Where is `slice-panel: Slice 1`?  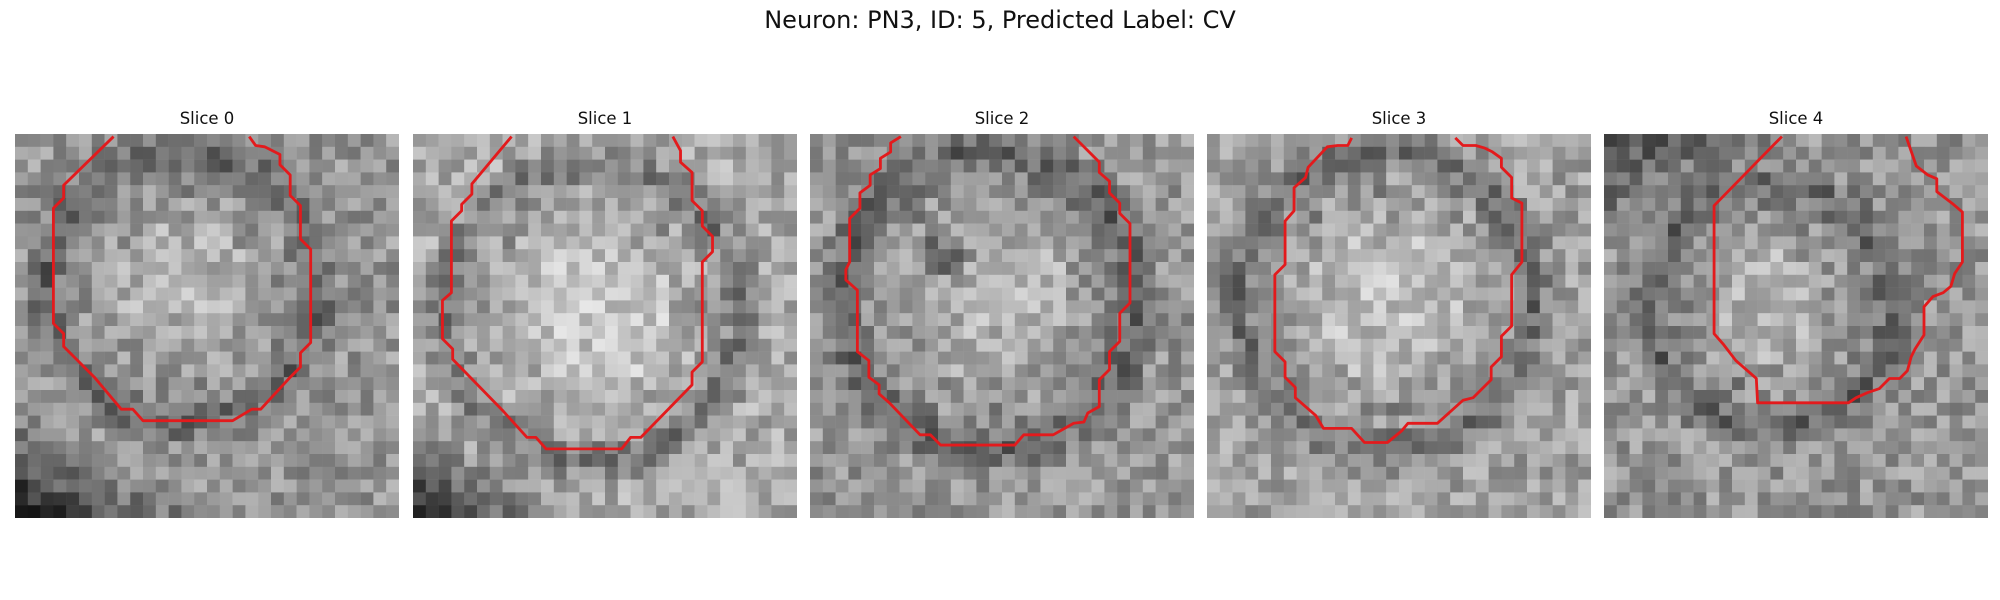 slice-panel: Slice 1 is located at coordinates (605, 313).